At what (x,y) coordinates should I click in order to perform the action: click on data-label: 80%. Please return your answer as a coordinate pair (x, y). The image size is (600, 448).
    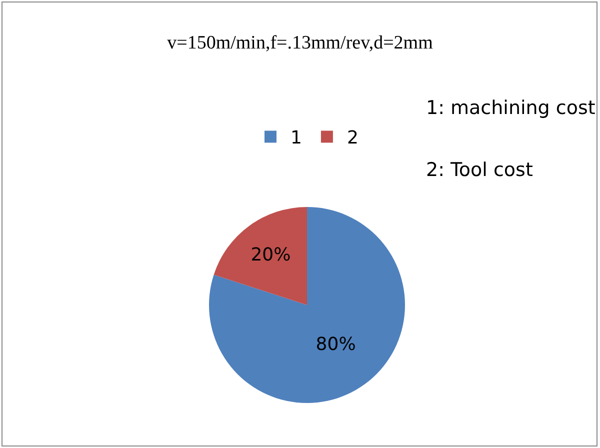
    Looking at the image, I should click on (336, 345).